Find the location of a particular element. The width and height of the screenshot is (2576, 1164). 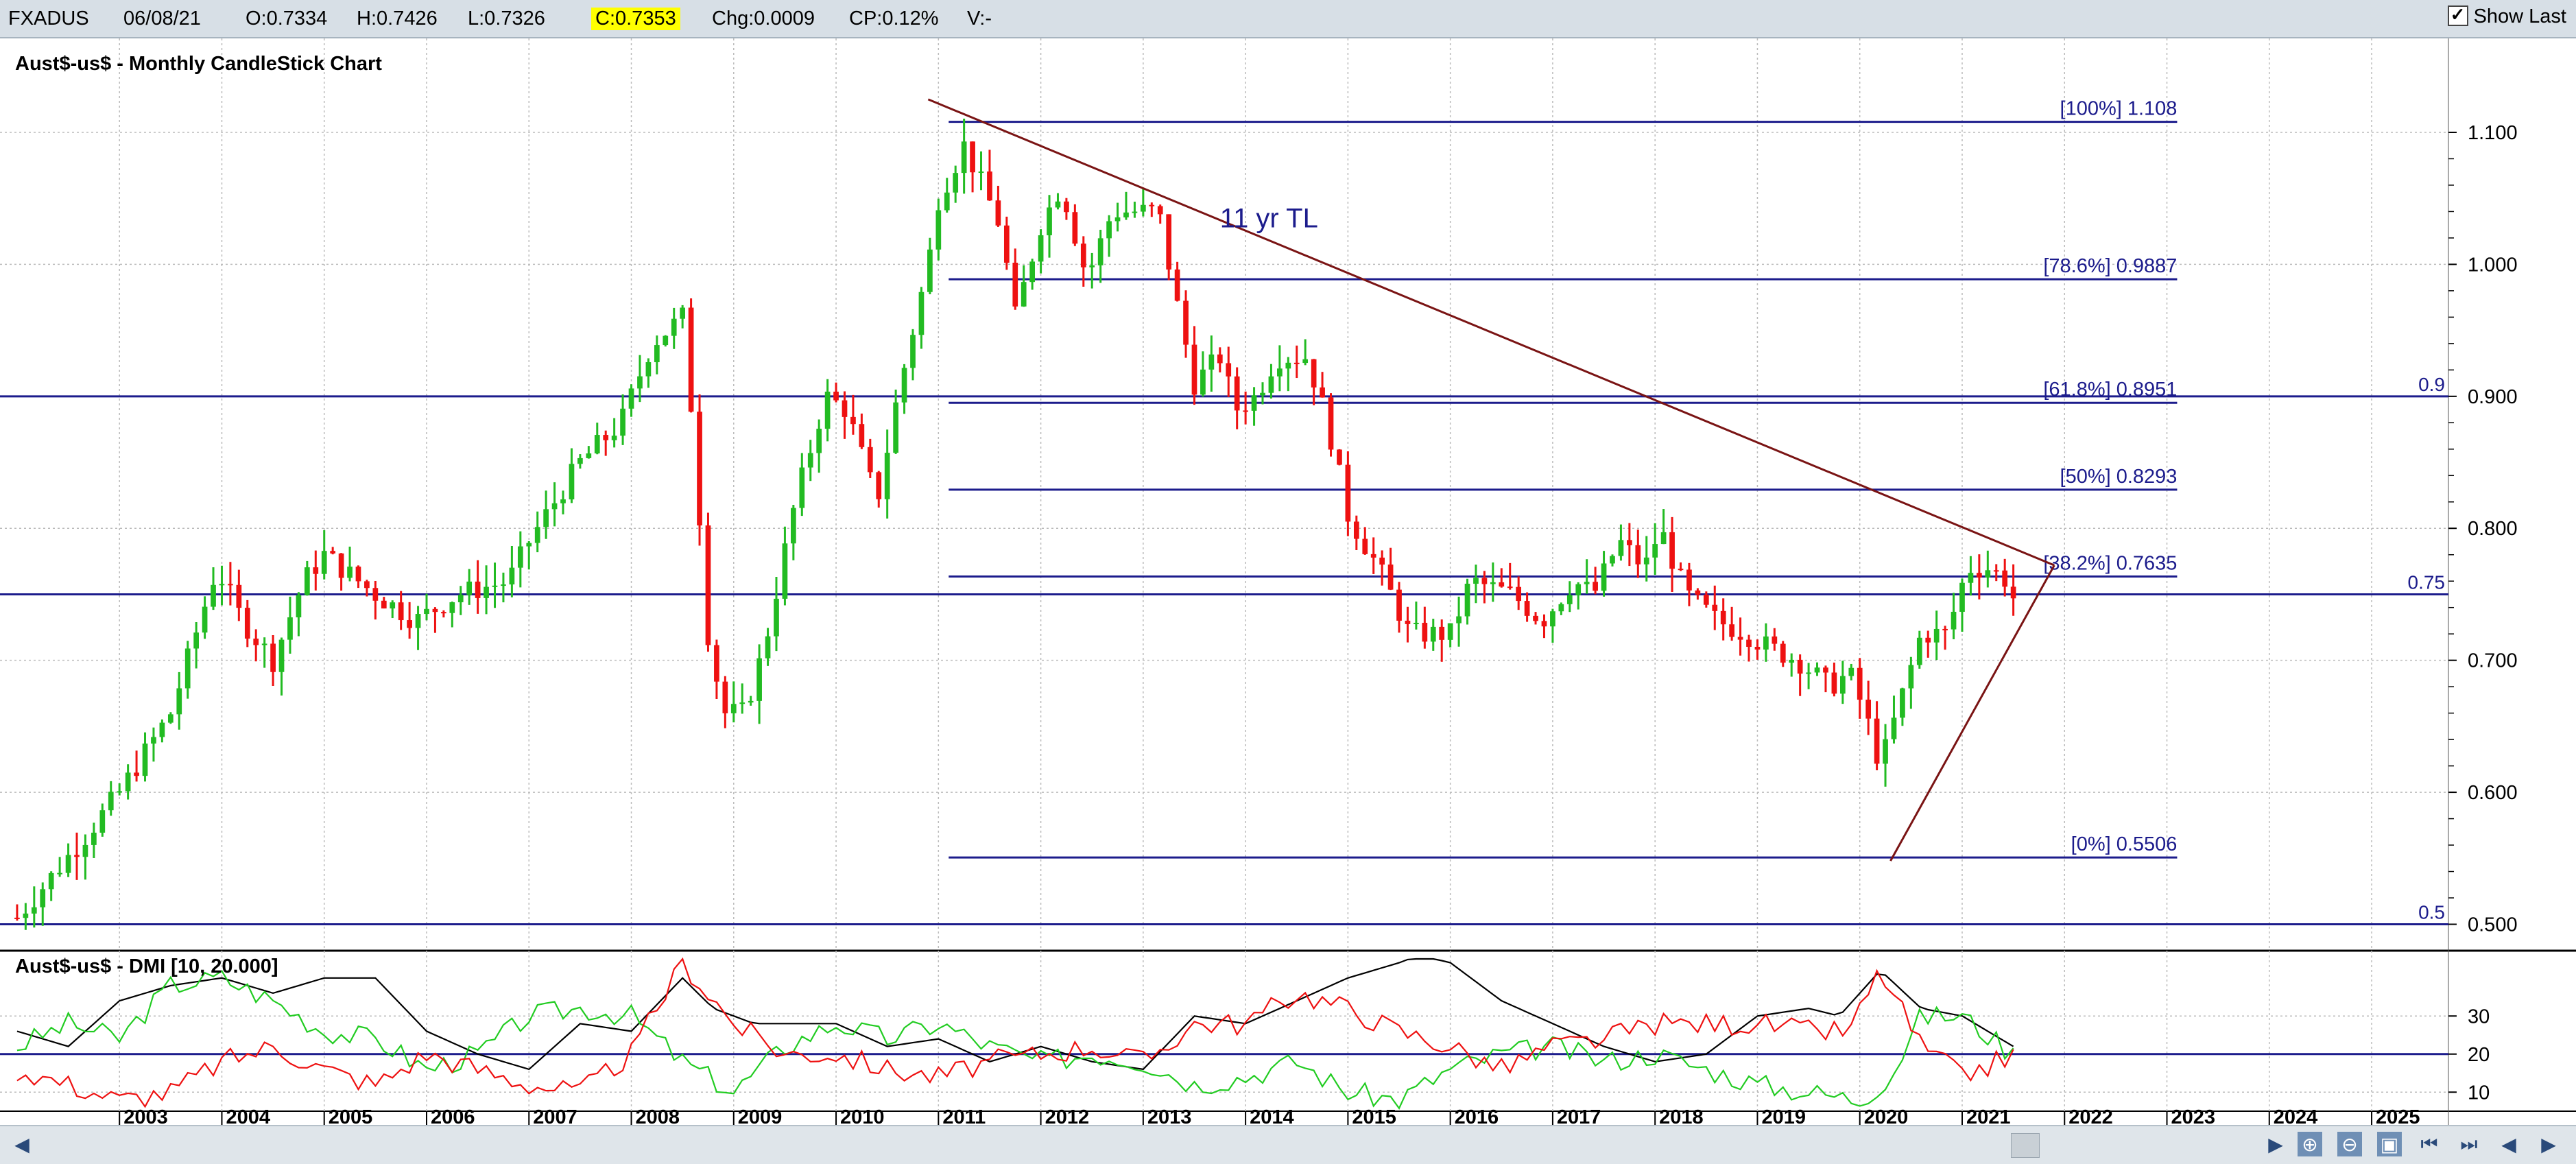

year-tick-label: 2003 is located at coordinates (145, 1115).